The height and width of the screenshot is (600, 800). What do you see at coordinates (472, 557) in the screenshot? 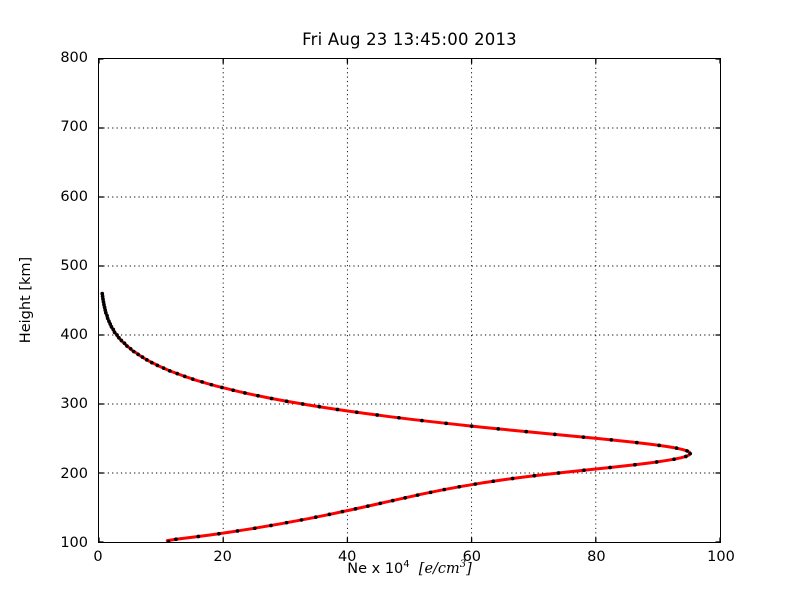
I see `x-tick-label: 60` at bounding box center [472, 557].